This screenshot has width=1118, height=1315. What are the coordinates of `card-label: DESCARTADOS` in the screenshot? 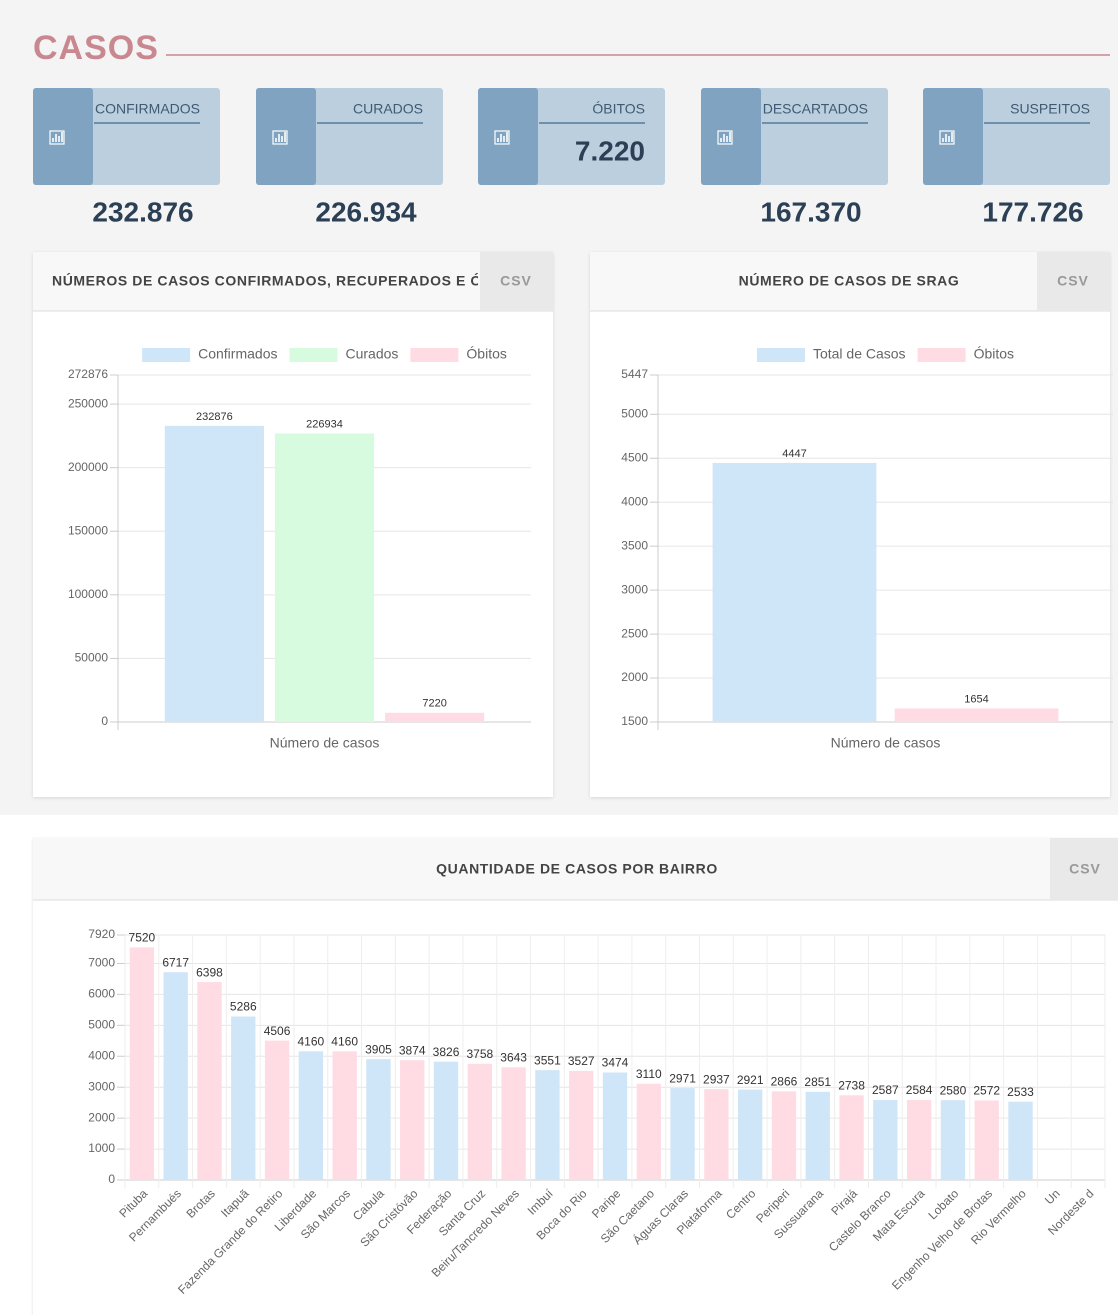 It's located at (815, 109).